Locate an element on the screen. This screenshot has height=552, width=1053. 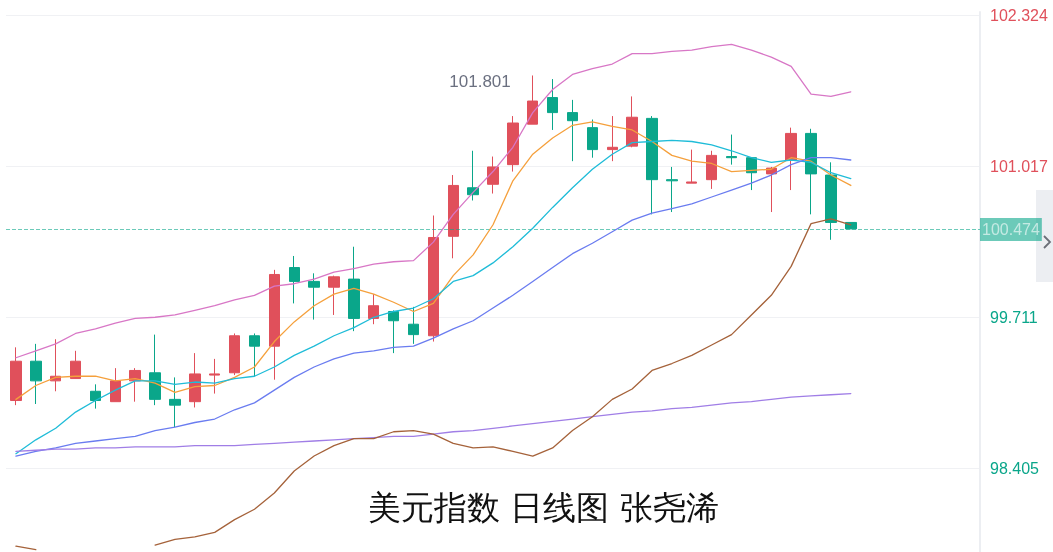
line-series is located at coordinates (433, 422).